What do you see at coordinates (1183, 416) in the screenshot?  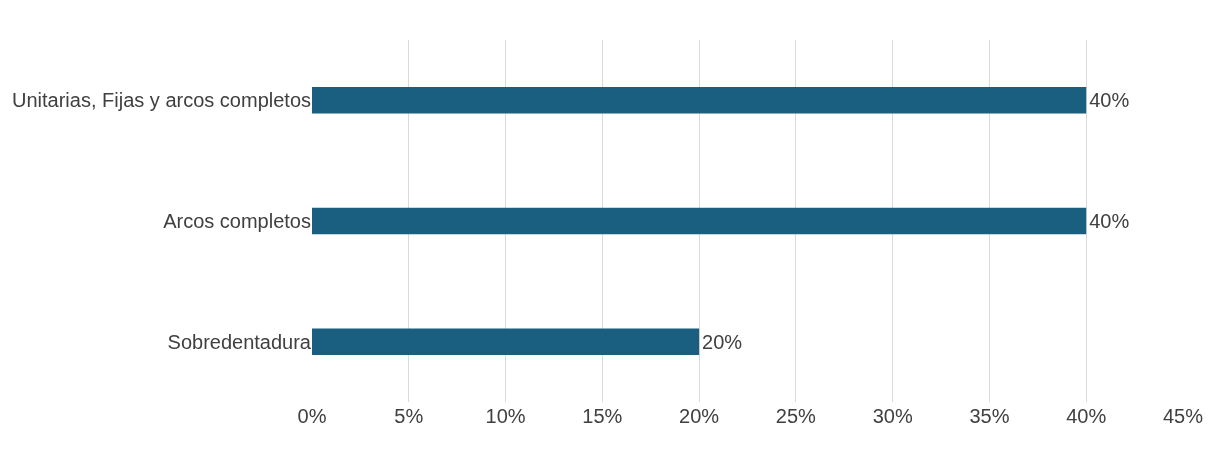 I see `x-tick-label: 45%` at bounding box center [1183, 416].